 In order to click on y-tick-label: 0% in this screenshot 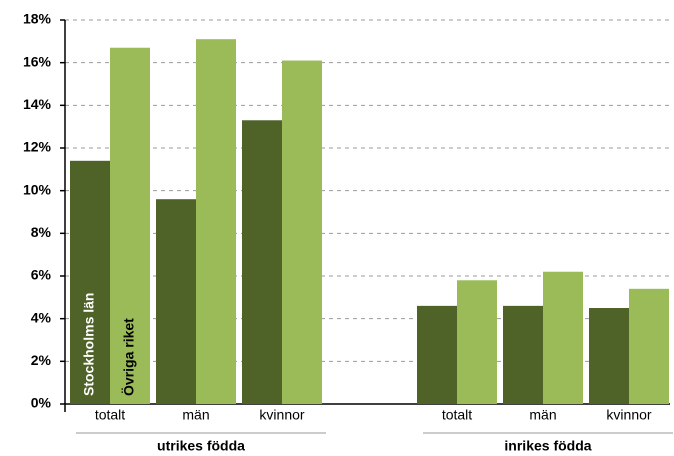, I will do `click(41, 403)`.